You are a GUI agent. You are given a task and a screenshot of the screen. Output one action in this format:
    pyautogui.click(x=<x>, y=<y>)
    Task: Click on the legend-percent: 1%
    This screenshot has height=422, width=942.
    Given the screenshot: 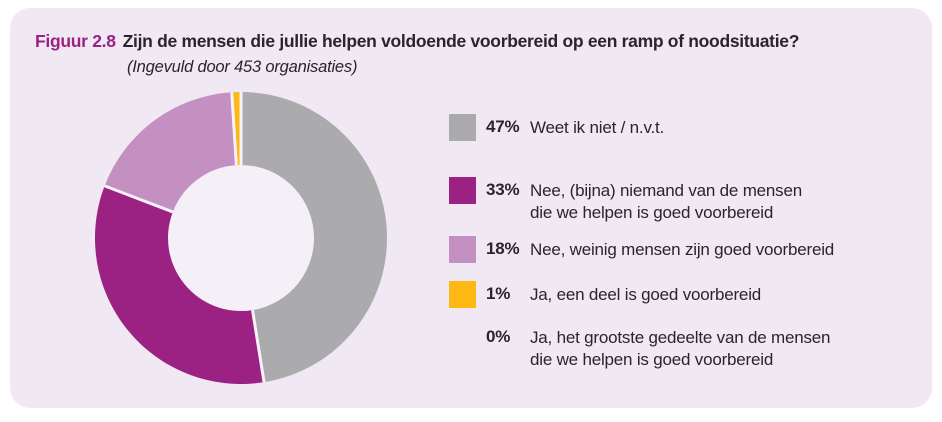 What is the action you would take?
    pyautogui.click(x=498, y=293)
    